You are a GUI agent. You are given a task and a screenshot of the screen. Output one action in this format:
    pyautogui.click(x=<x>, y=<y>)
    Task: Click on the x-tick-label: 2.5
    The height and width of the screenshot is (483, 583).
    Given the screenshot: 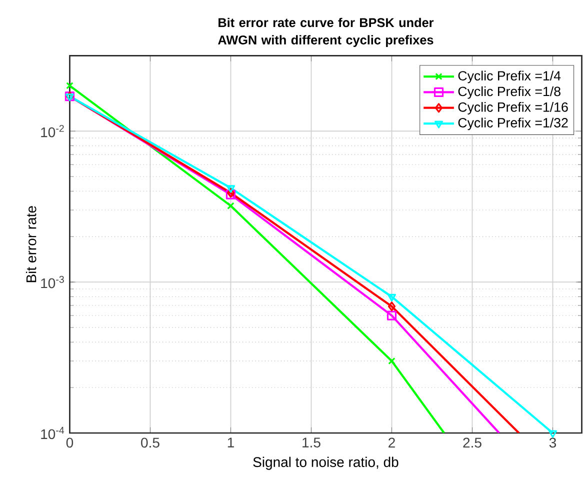 What is the action you would take?
    pyautogui.click(x=472, y=443)
    